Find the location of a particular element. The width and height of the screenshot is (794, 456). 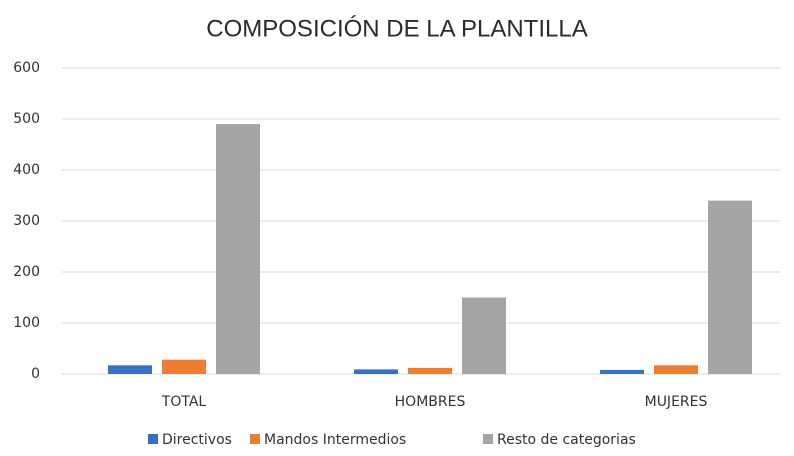

x-tick-label: TOTAL is located at coordinates (184, 402).